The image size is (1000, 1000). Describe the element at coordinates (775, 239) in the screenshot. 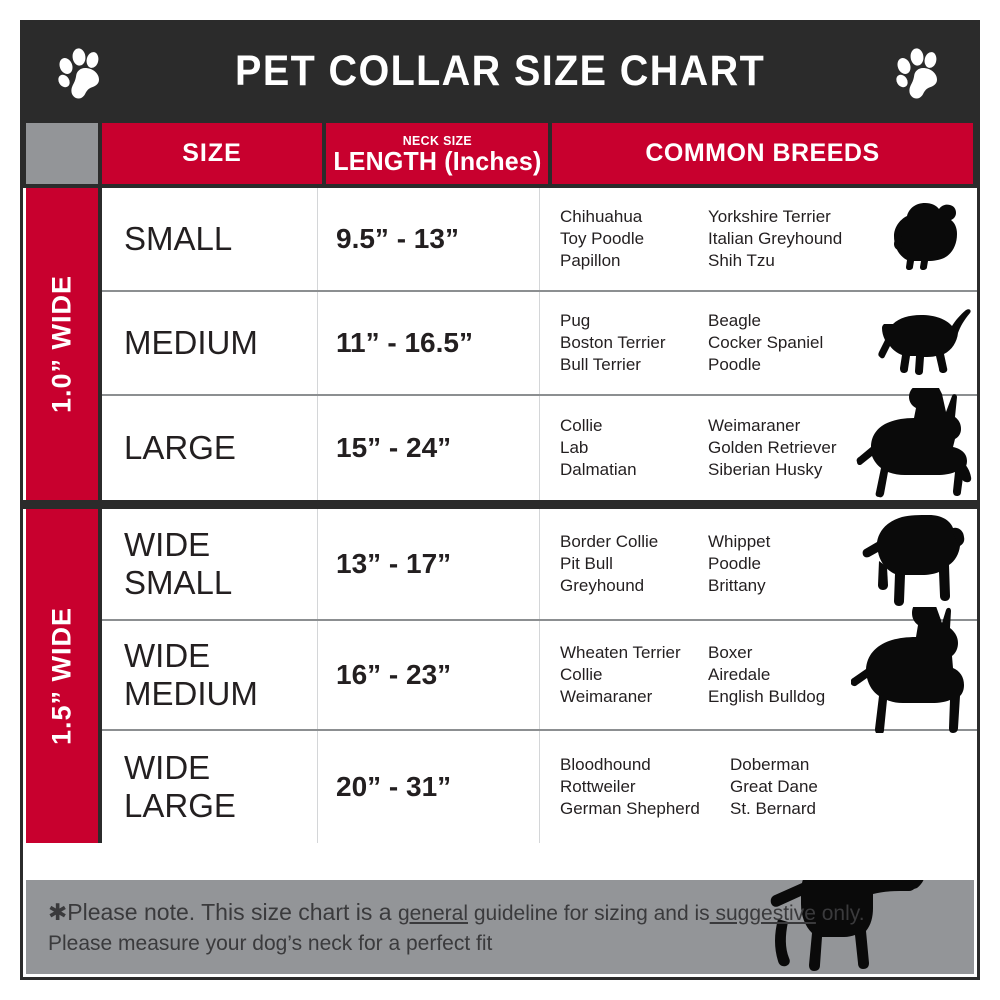

I see `breed-name: Italian Greyhound` at that location.